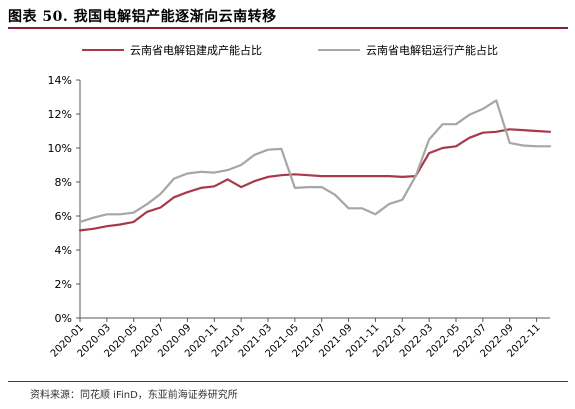  What do you see at coordinates (196, 50) in the screenshot?
I see `legend-label-built: 云南省电解铝建成产能占比` at bounding box center [196, 50].